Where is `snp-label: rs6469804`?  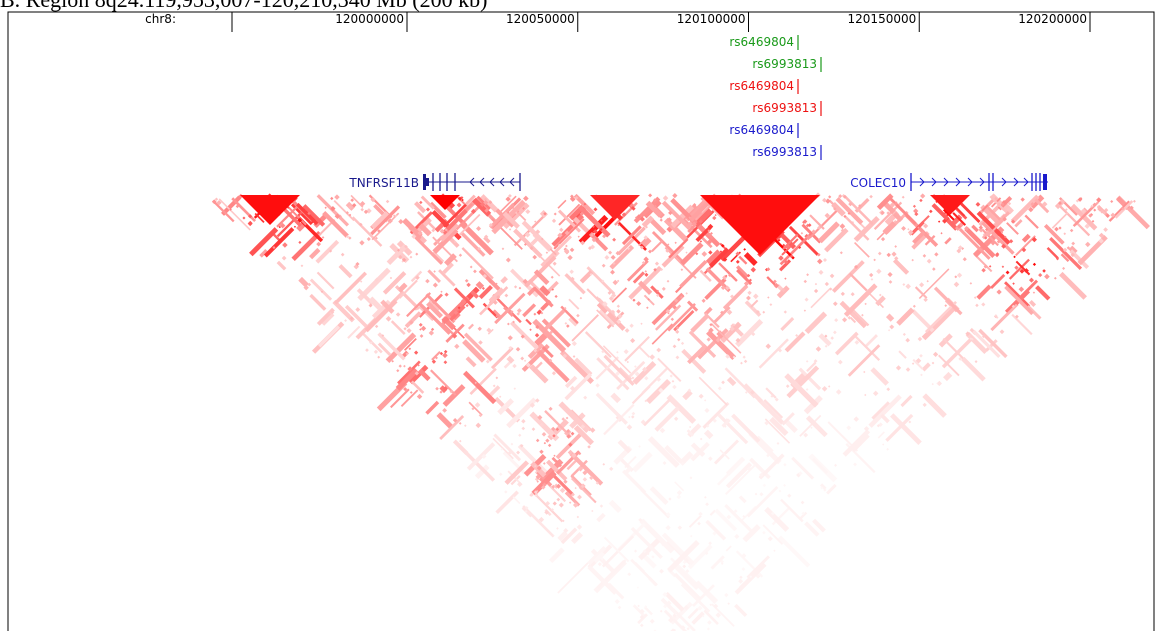 snp-label: rs6469804 is located at coordinates (761, 130).